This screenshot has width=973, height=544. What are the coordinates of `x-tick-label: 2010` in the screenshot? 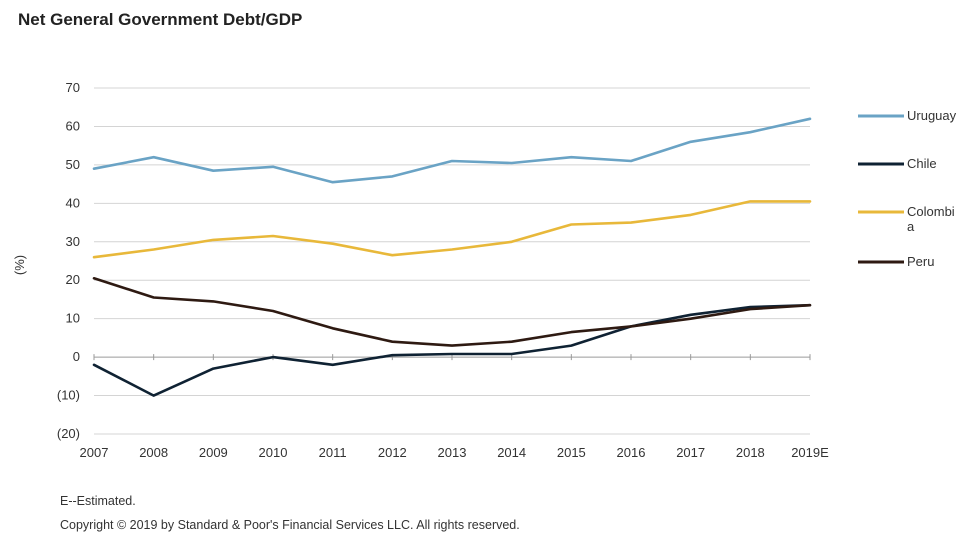 It's located at (273, 452).